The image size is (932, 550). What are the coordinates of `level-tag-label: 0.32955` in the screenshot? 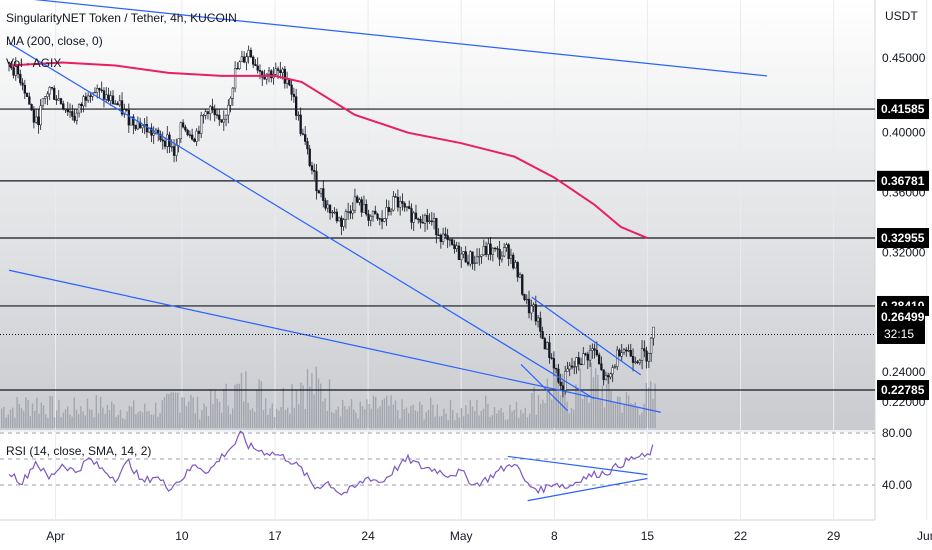 It's located at (903, 238).